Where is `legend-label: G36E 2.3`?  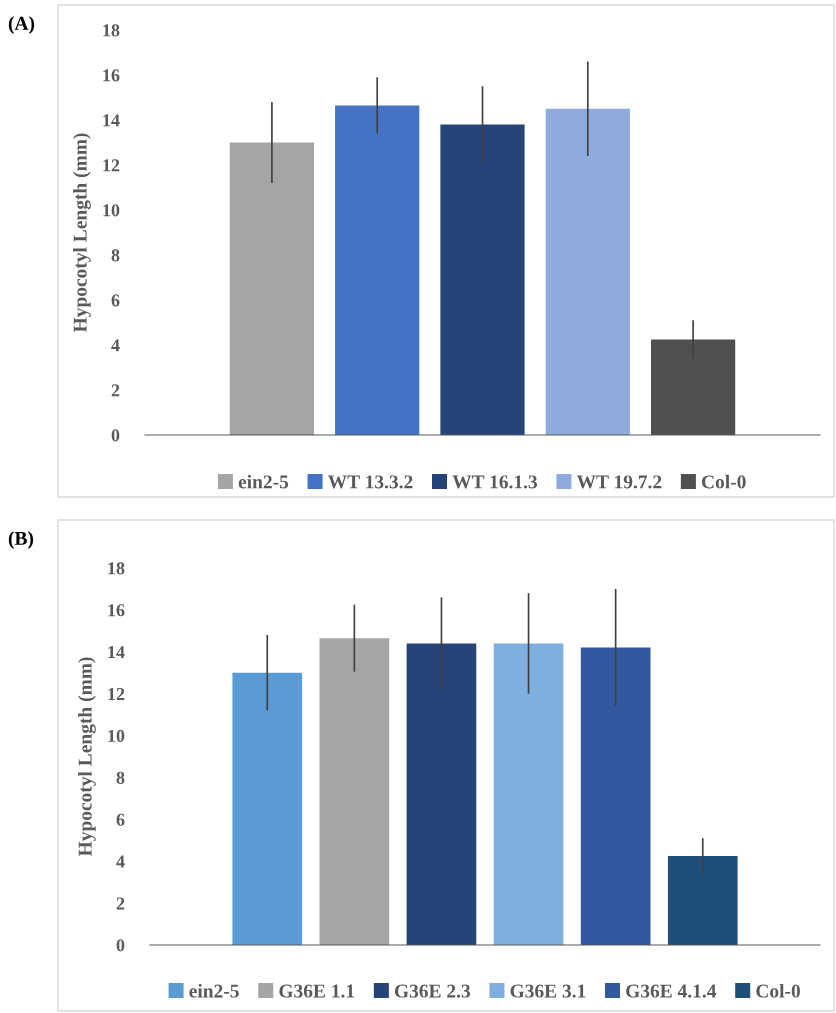
legend-label: G36E 2.3 is located at coordinates (432, 991).